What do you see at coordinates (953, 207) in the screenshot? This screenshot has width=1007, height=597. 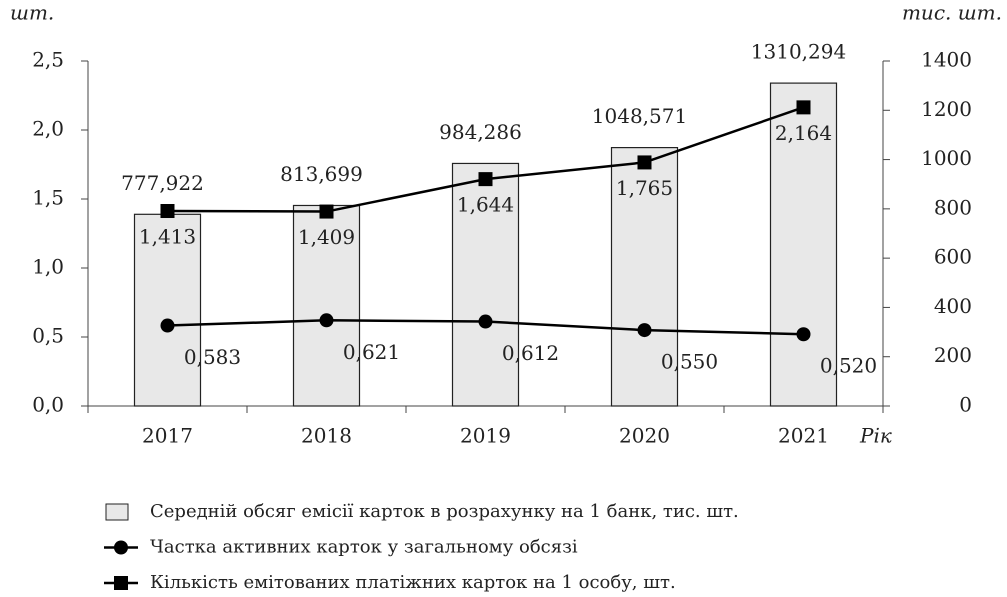 I see `y2-tick-label: 800` at bounding box center [953, 207].